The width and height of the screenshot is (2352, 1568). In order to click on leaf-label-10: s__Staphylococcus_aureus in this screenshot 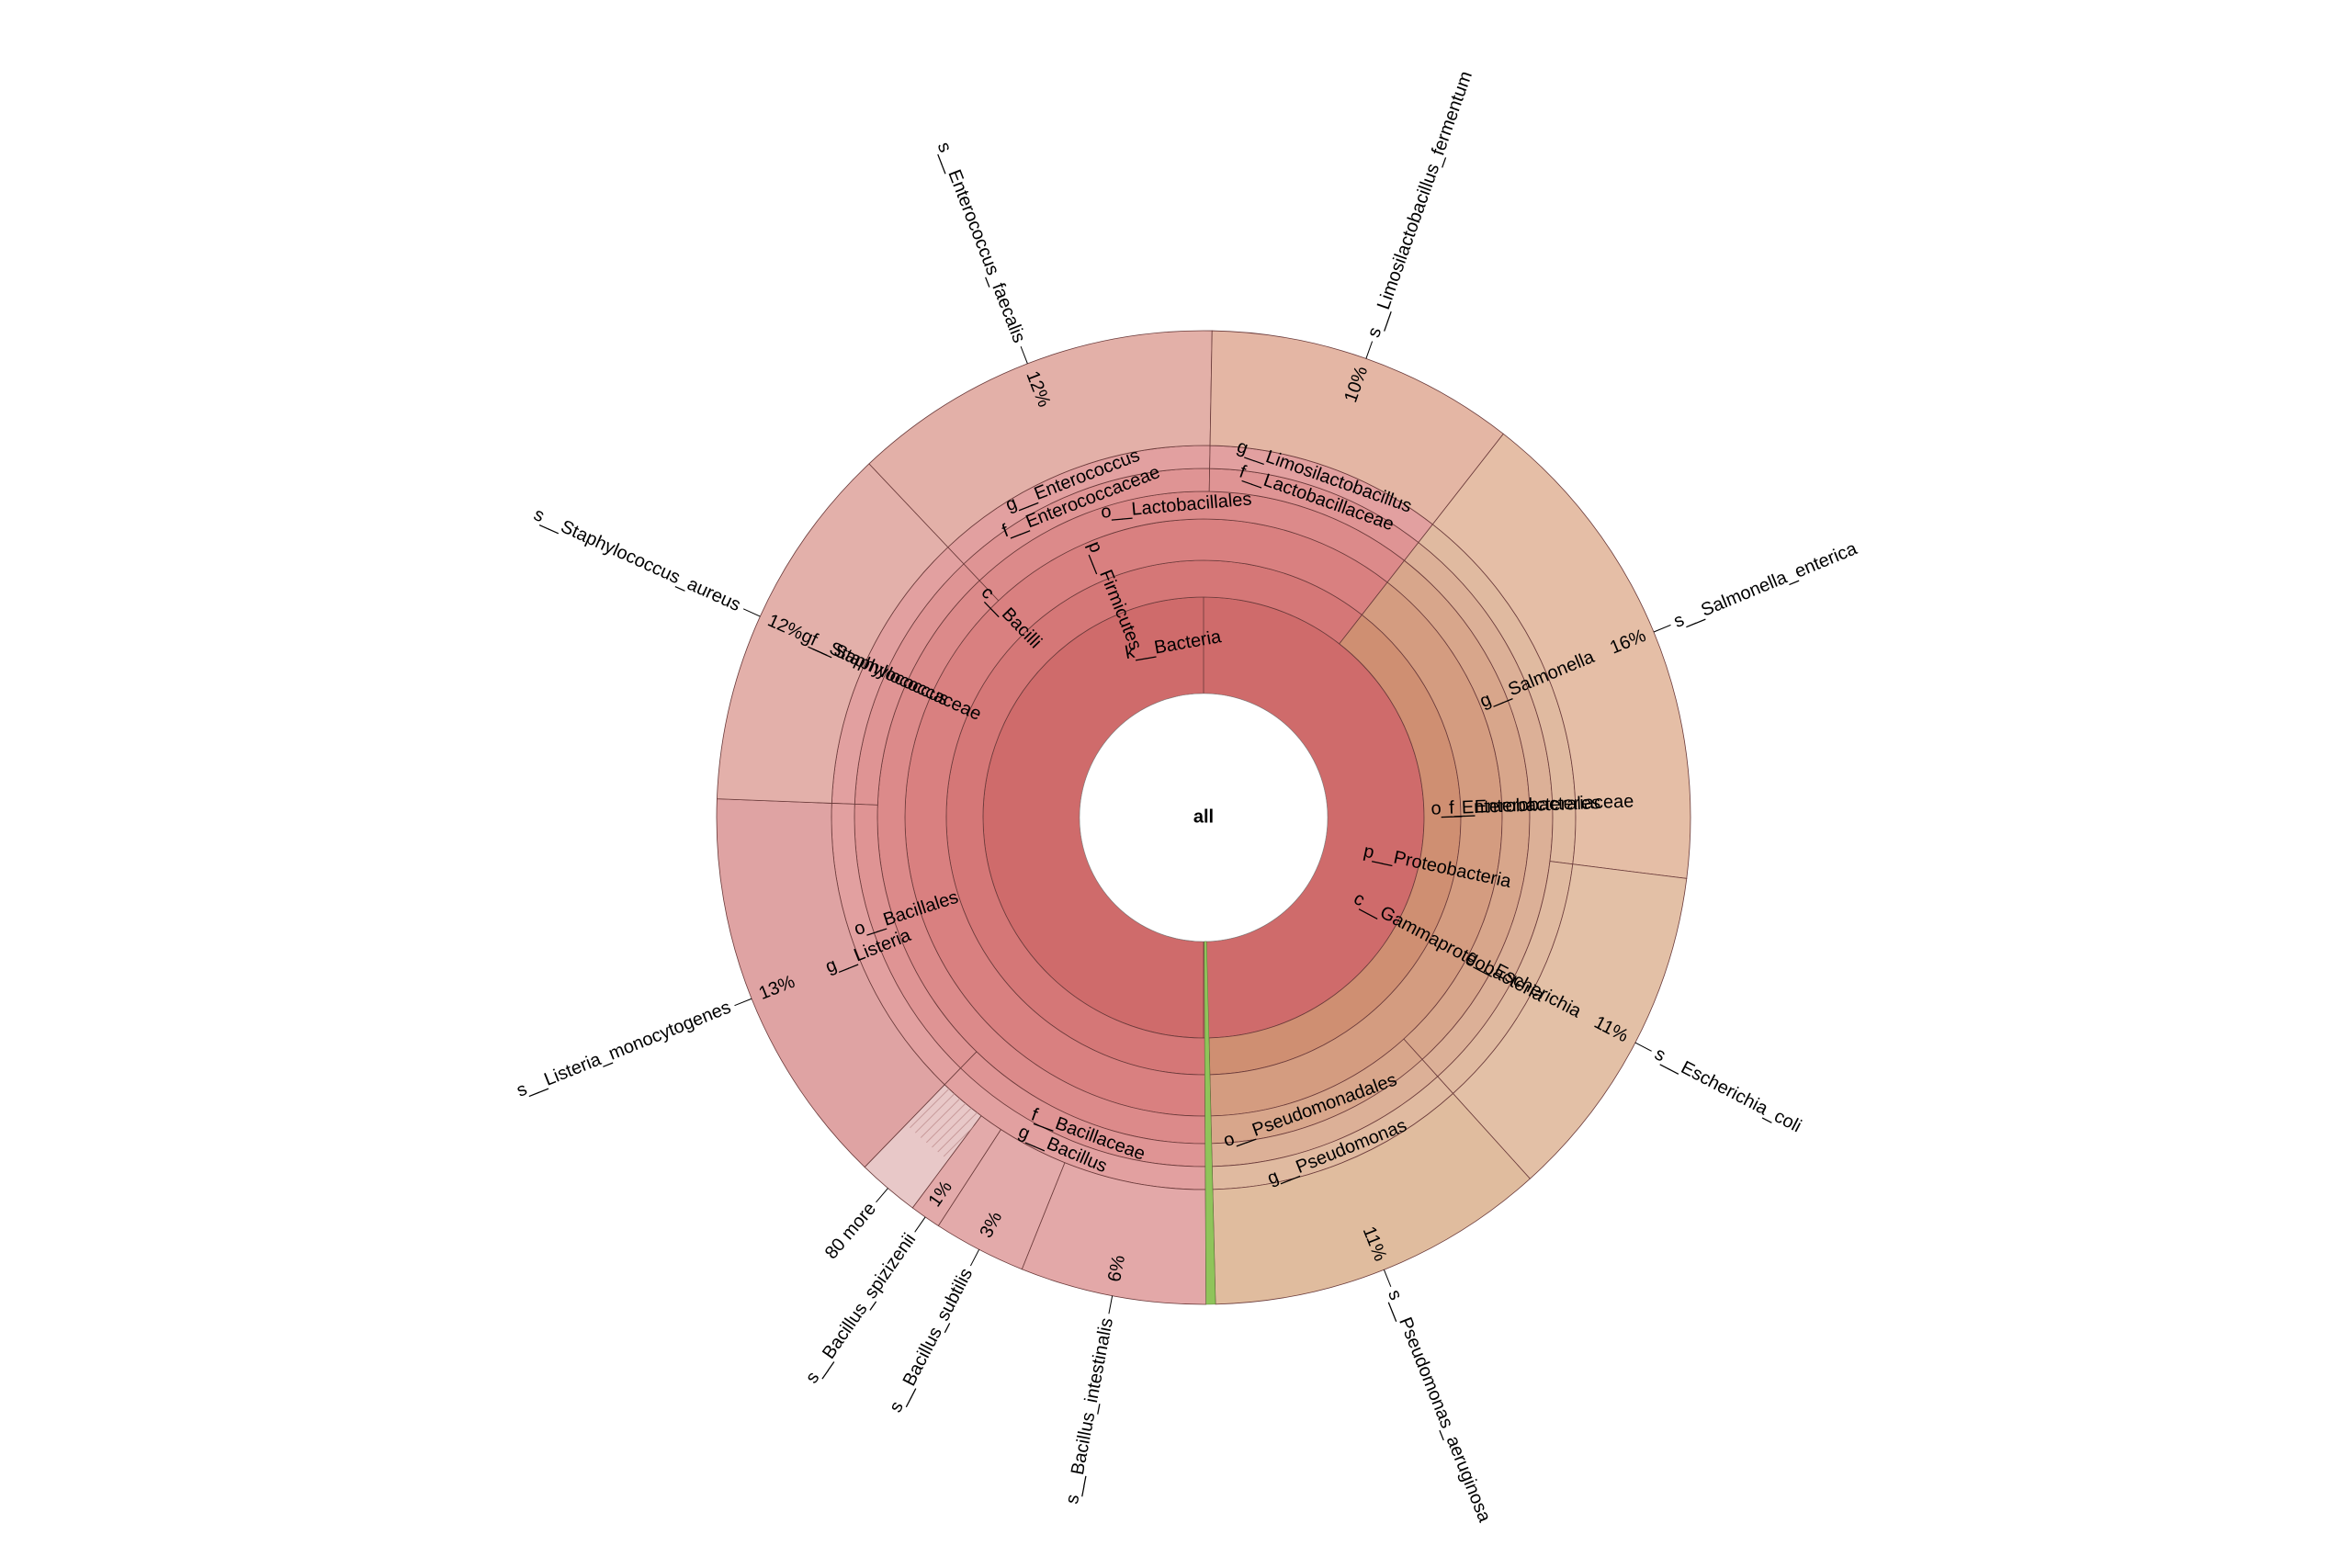, I will do `click(637, 559)`.